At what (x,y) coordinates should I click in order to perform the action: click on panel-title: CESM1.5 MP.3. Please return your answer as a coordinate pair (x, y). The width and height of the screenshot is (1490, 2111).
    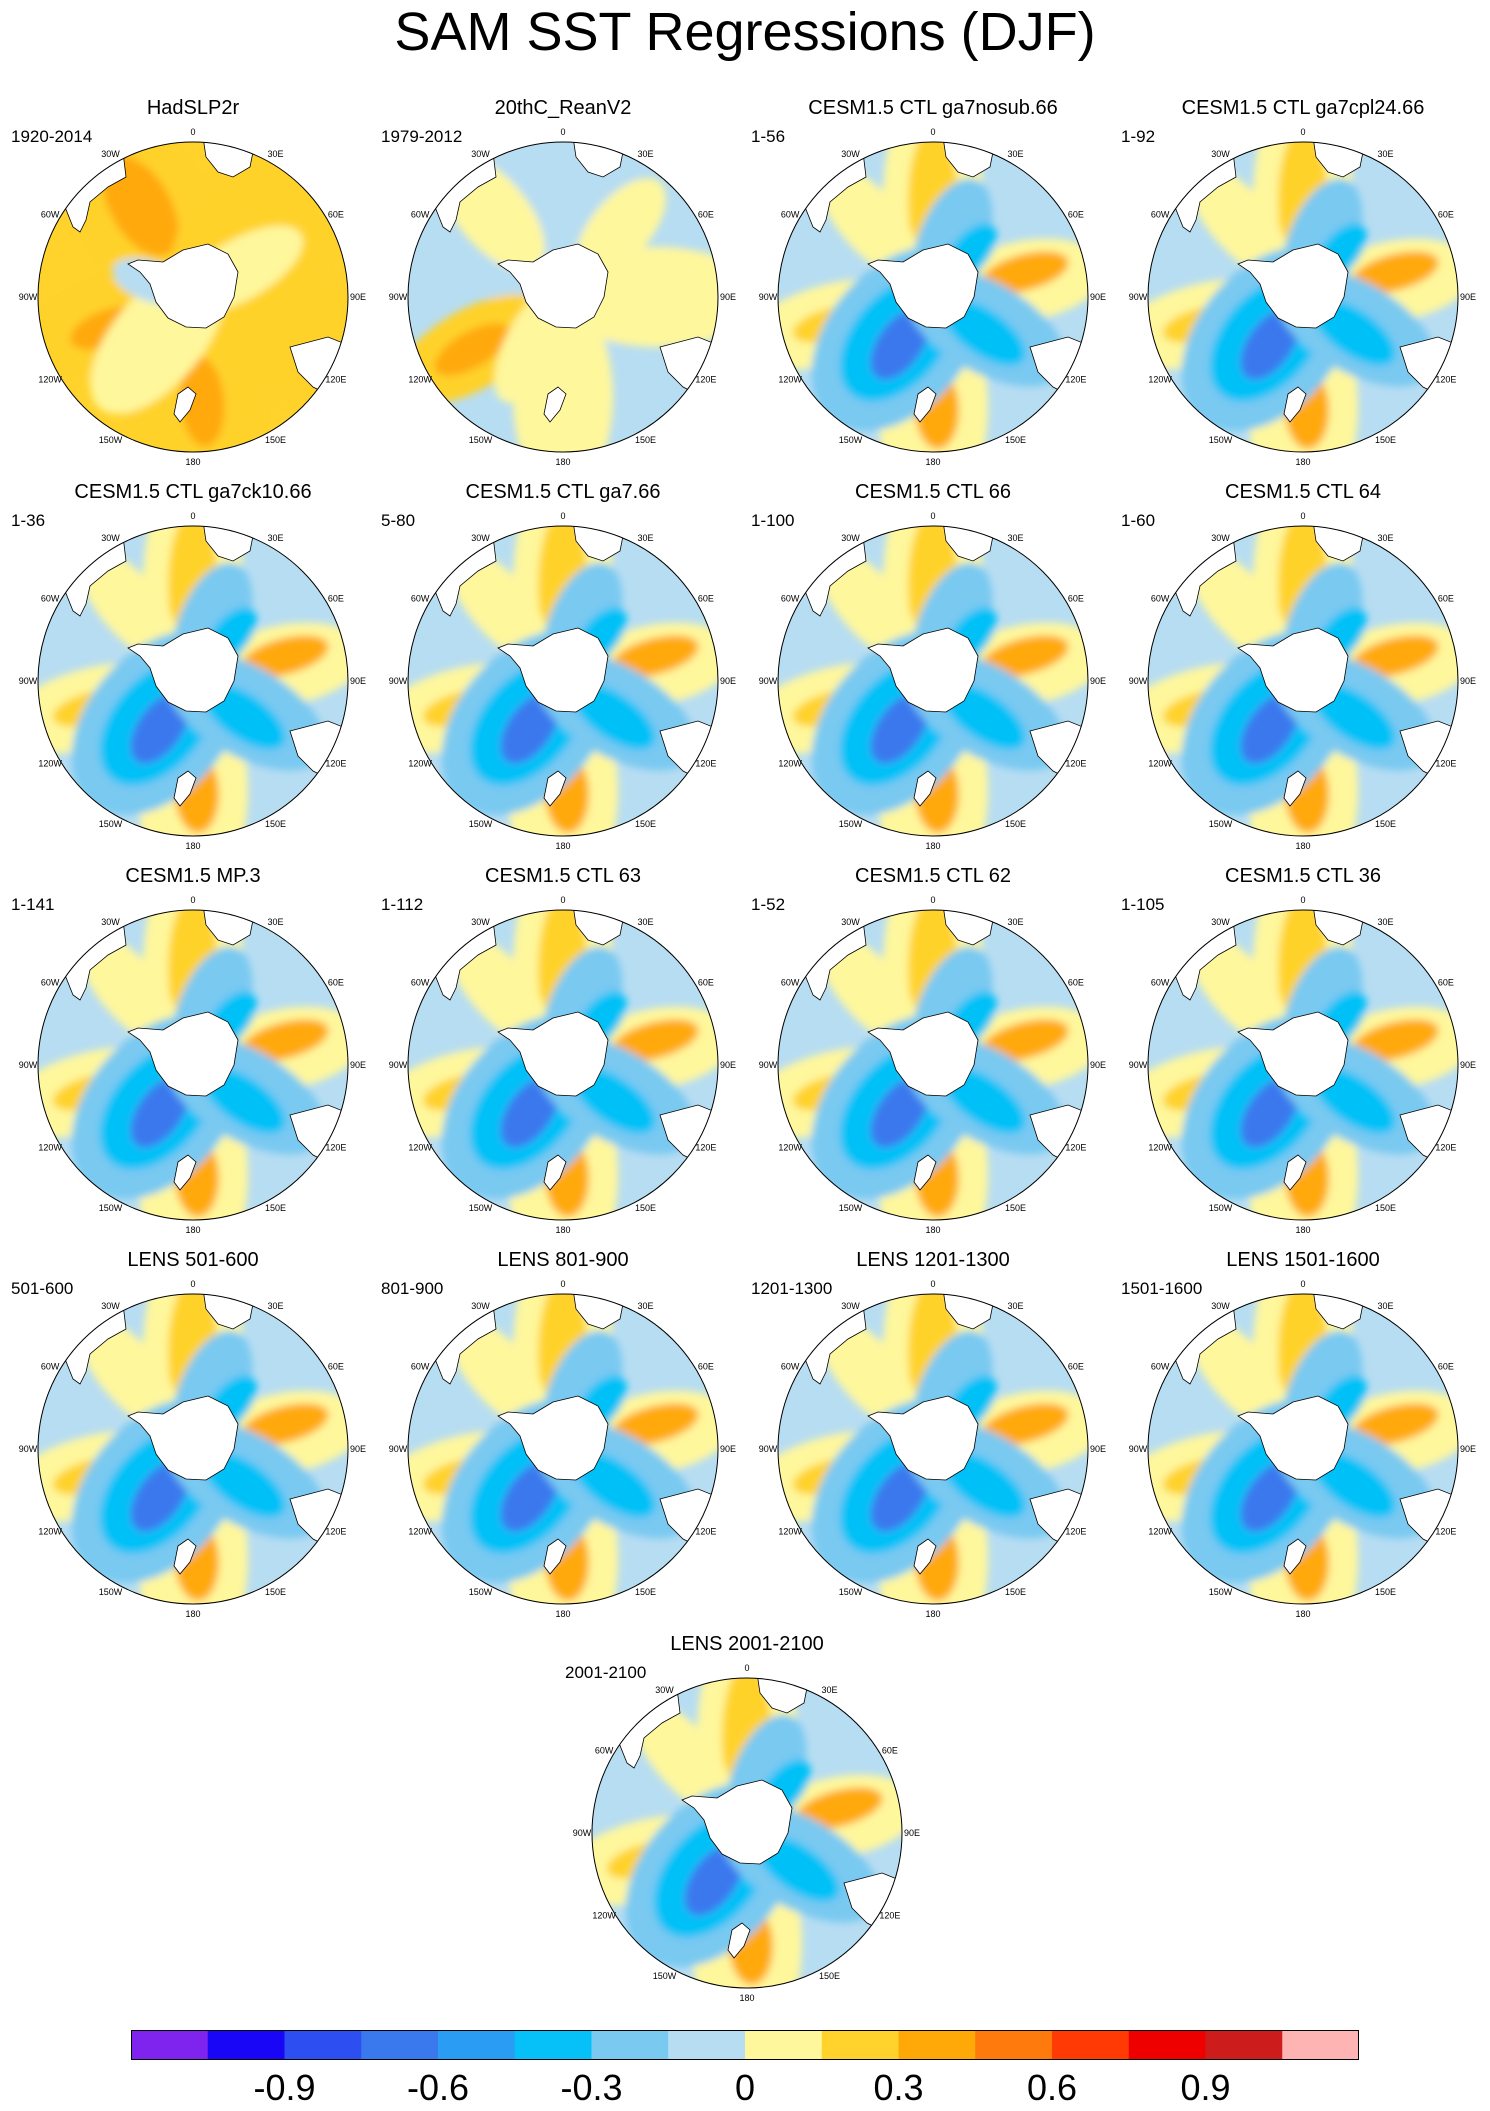
    Looking at the image, I should click on (193, 876).